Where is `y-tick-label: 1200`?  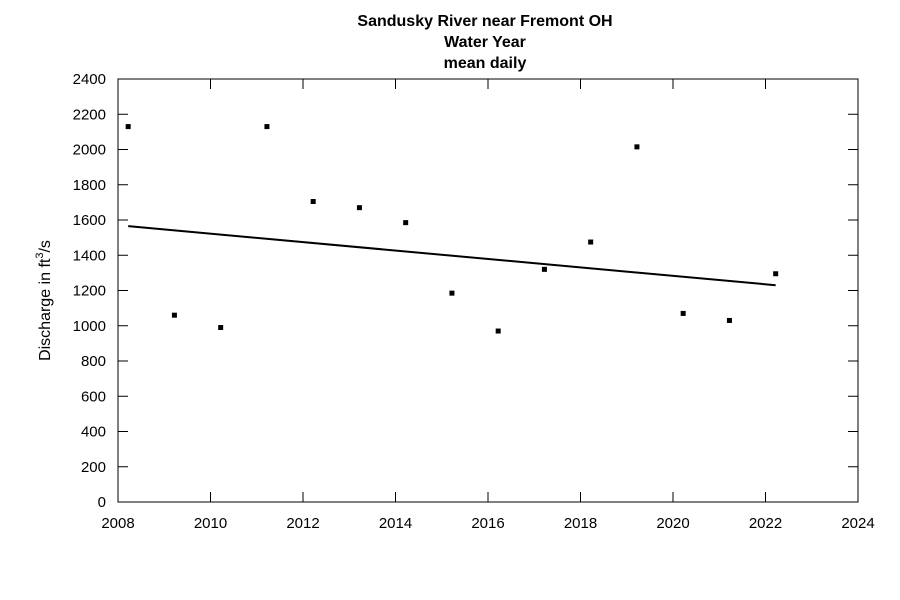 y-tick-label: 1200 is located at coordinates (89, 291).